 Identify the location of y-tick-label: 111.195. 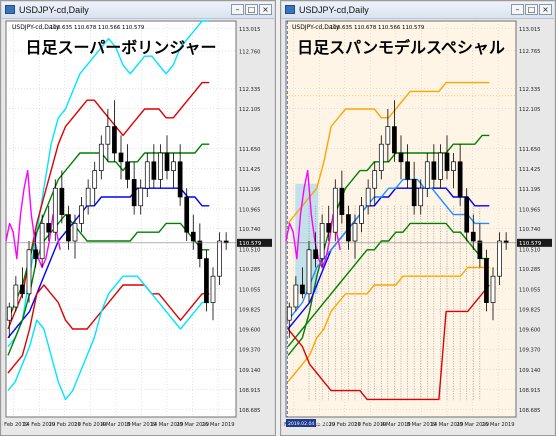
(249, 190).